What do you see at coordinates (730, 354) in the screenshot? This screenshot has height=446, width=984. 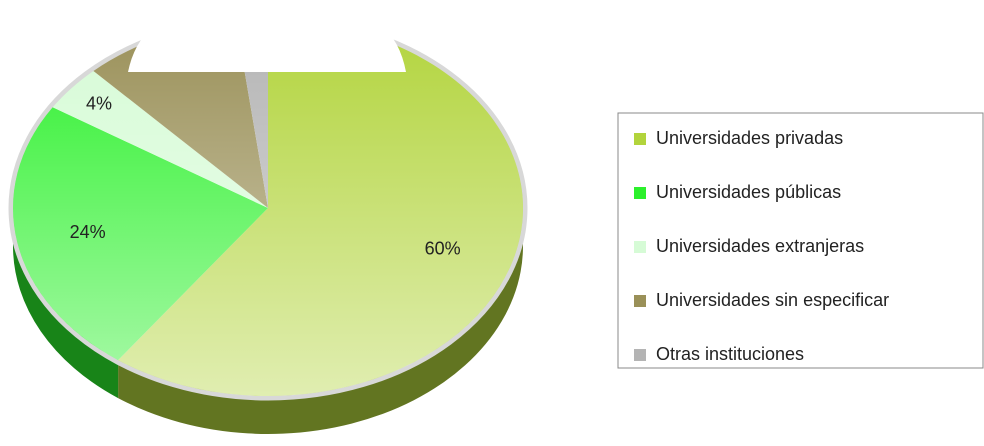 I see `legend-label: Otras instituciones` at bounding box center [730, 354].